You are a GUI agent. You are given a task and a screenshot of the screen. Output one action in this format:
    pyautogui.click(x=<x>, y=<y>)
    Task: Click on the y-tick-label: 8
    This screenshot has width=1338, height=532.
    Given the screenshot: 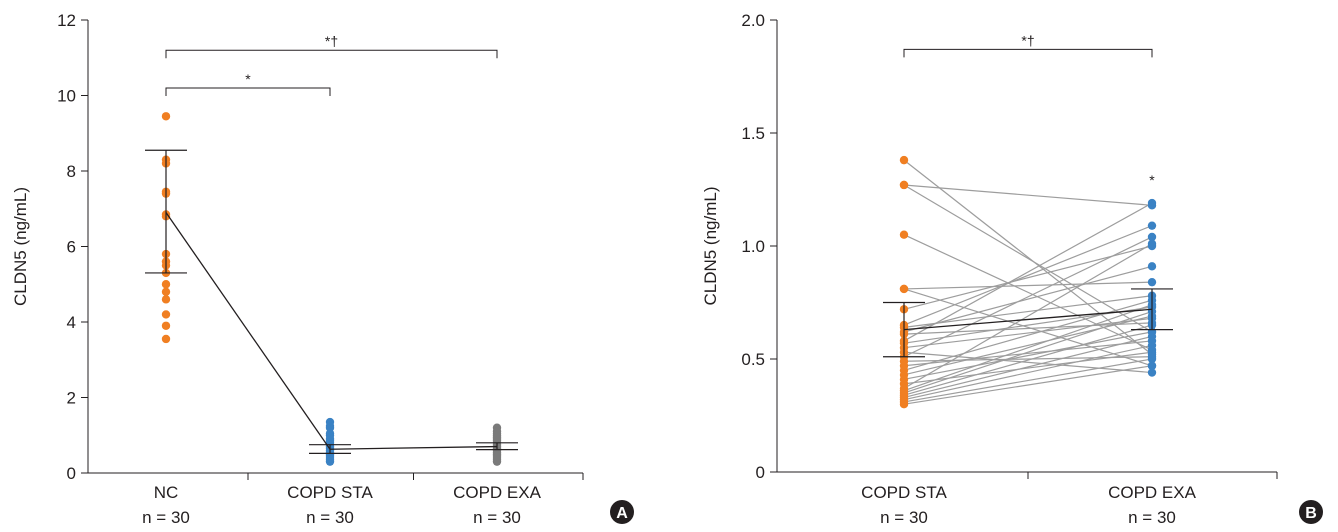 What is the action you would take?
    pyautogui.click(x=71, y=171)
    